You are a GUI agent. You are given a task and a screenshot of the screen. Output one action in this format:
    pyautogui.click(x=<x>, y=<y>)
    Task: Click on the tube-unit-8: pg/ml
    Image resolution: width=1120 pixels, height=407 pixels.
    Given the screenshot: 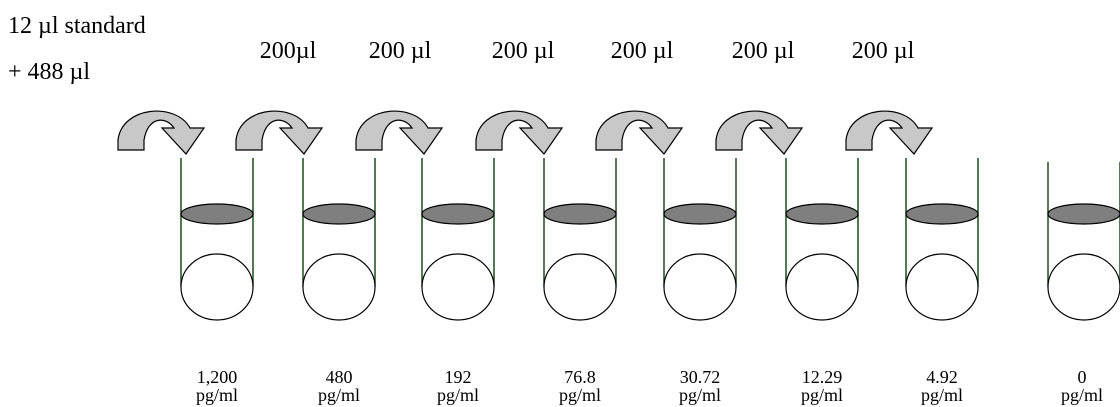 What is the action you would take?
    pyautogui.click(x=1081, y=395)
    